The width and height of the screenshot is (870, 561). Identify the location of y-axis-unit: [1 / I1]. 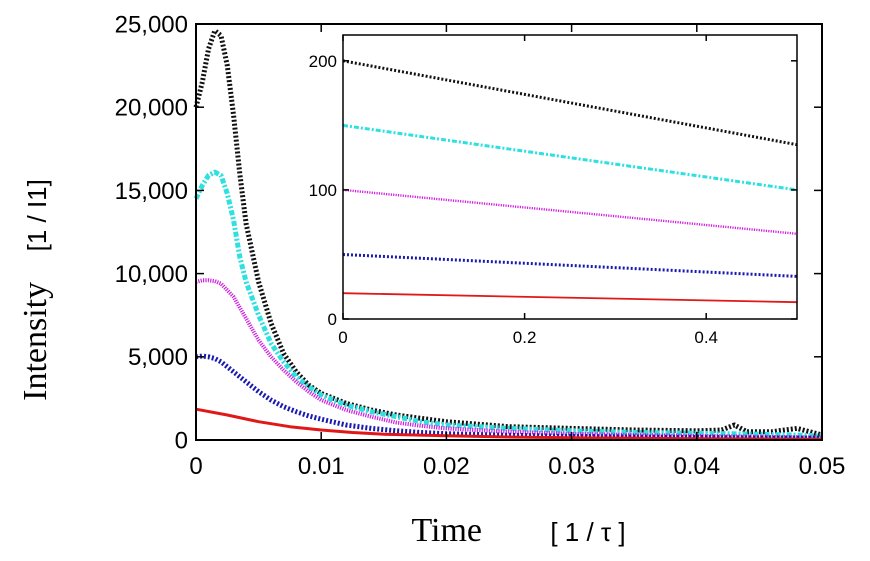
(37, 215).